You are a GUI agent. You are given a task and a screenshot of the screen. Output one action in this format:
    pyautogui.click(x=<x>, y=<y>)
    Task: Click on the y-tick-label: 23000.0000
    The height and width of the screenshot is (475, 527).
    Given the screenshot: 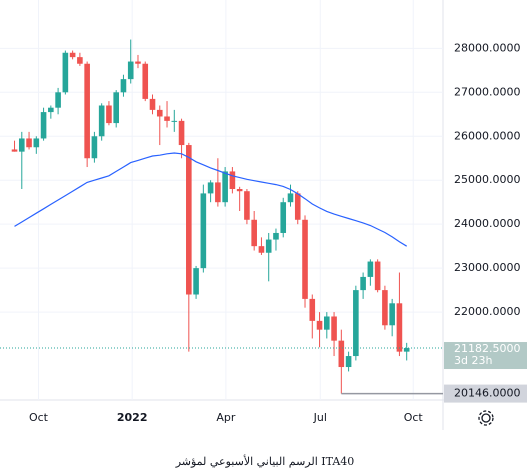 What is the action you would take?
    pyautogui.click(x=487, y=267)
    